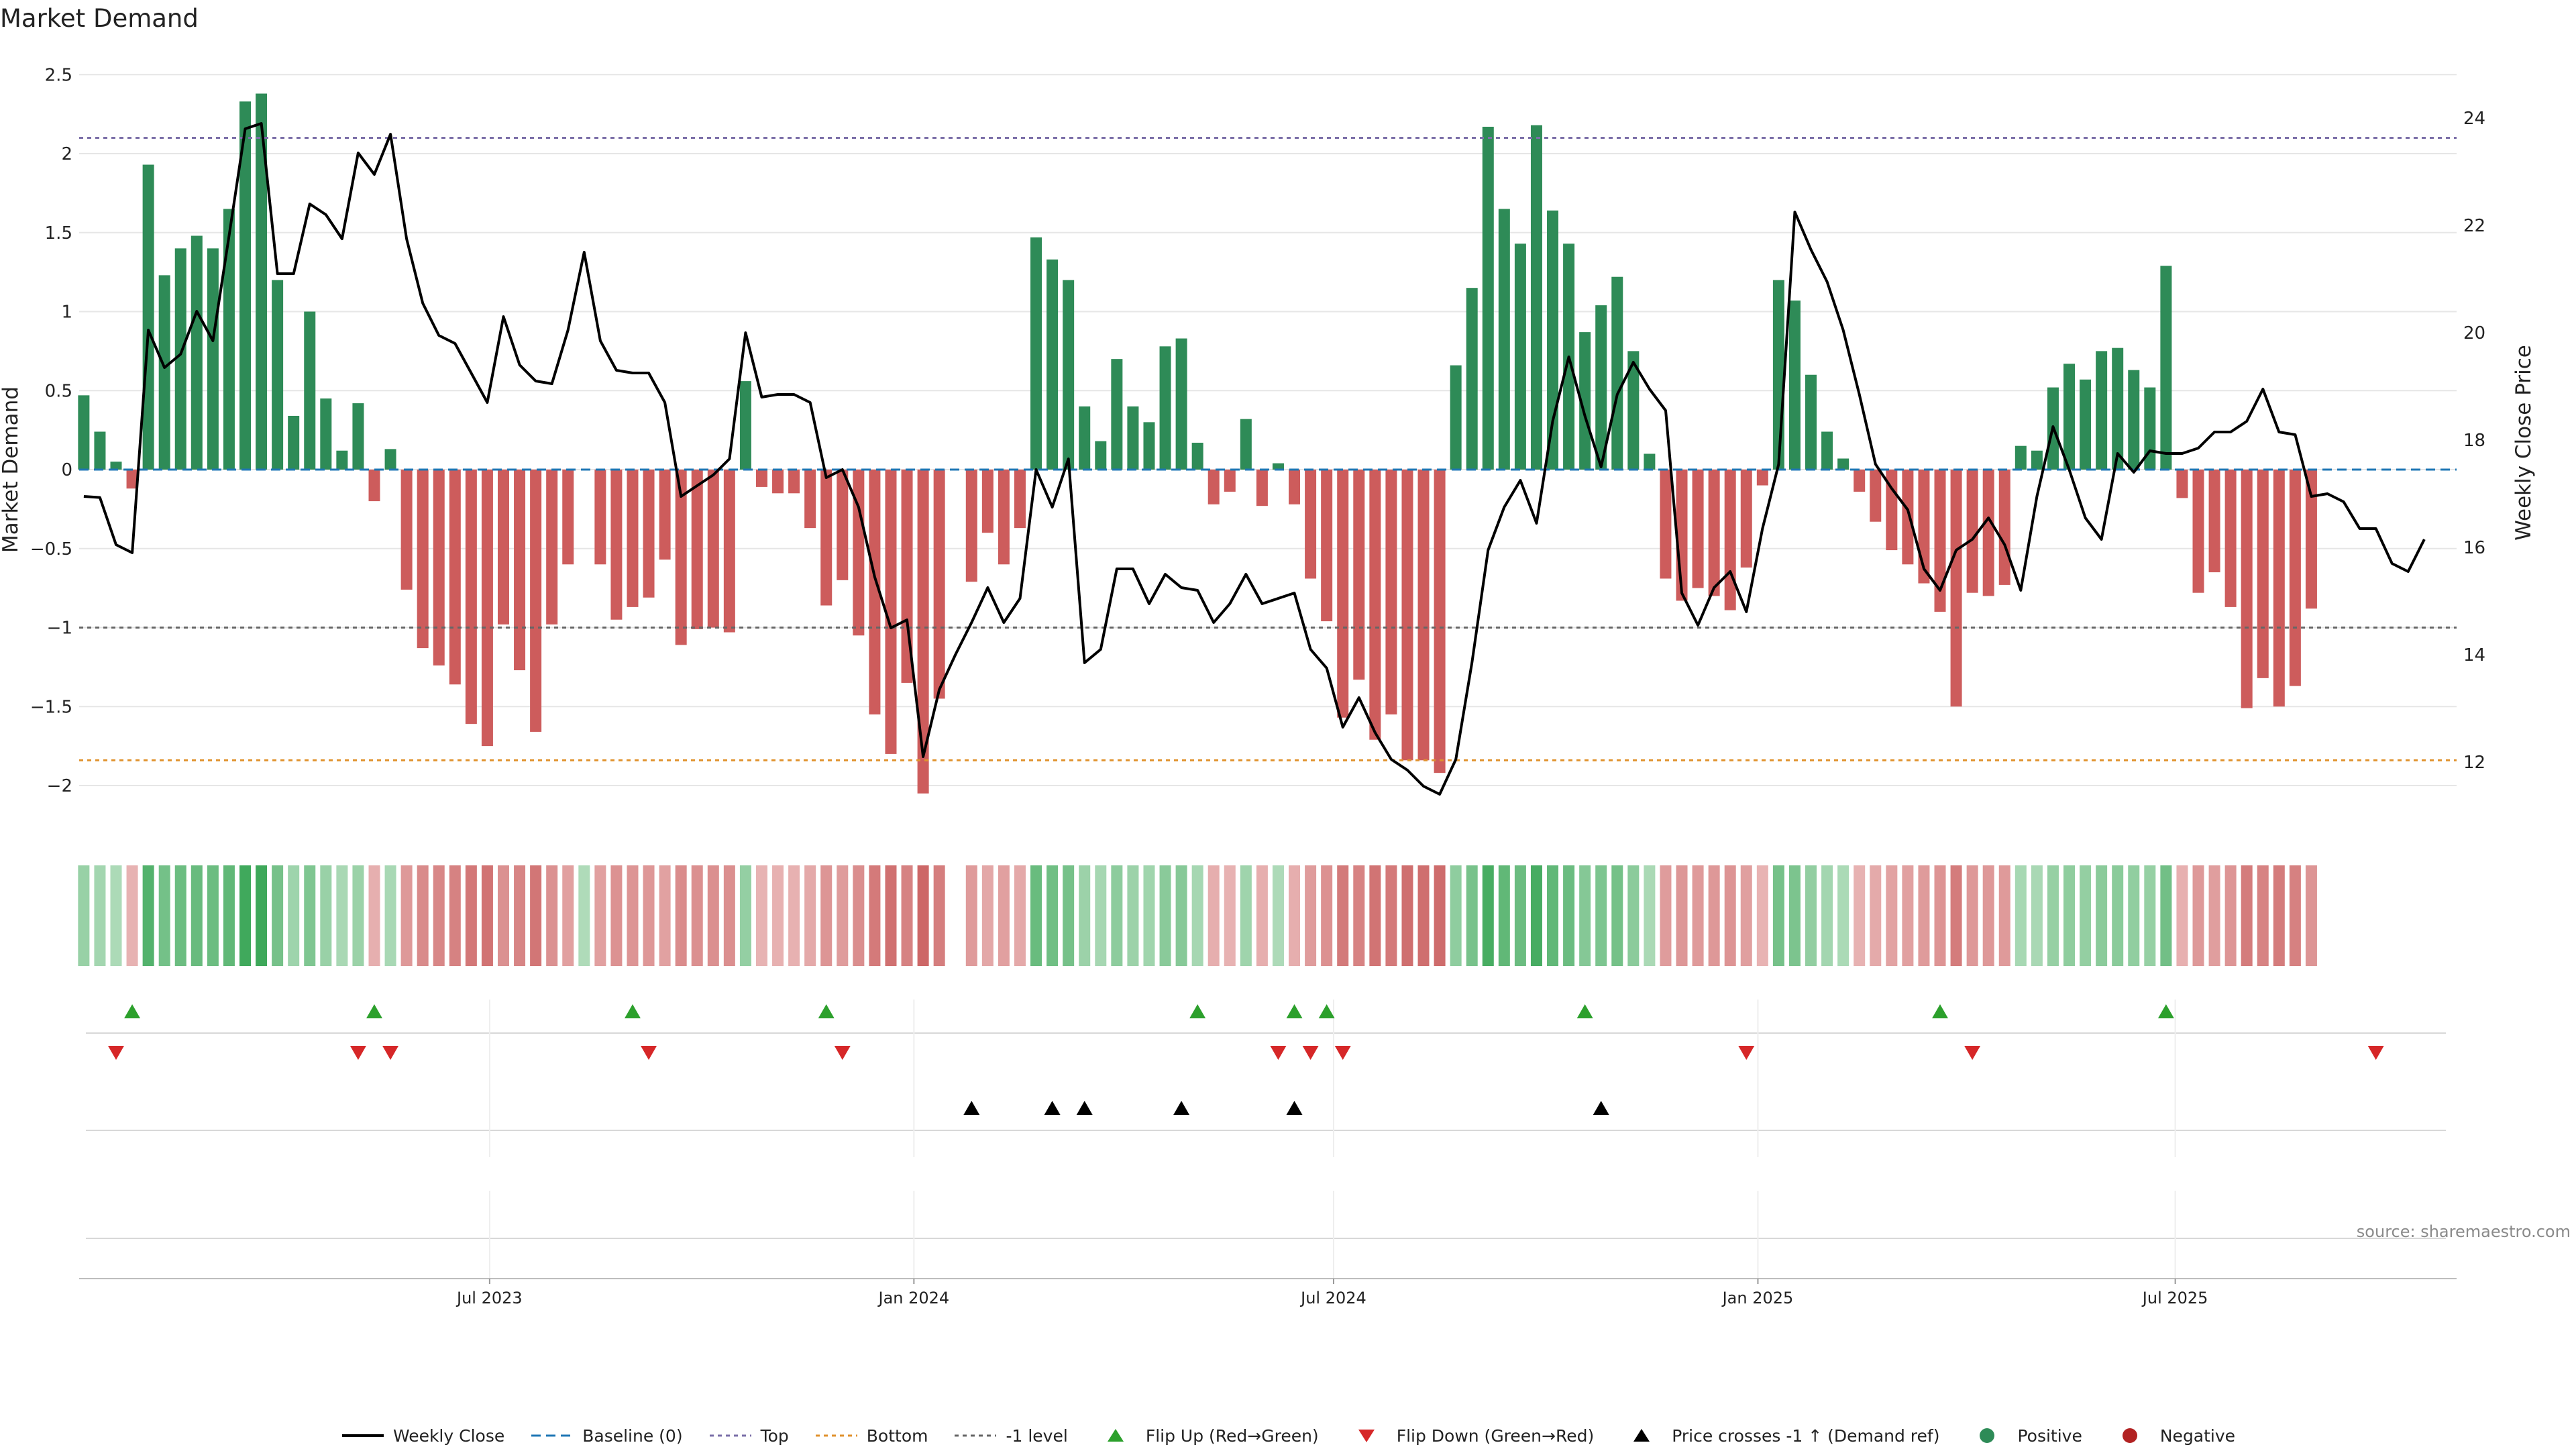 The image size is (2576, 1449). I want to click on legend-item: Negative, so click(2171, 1436).